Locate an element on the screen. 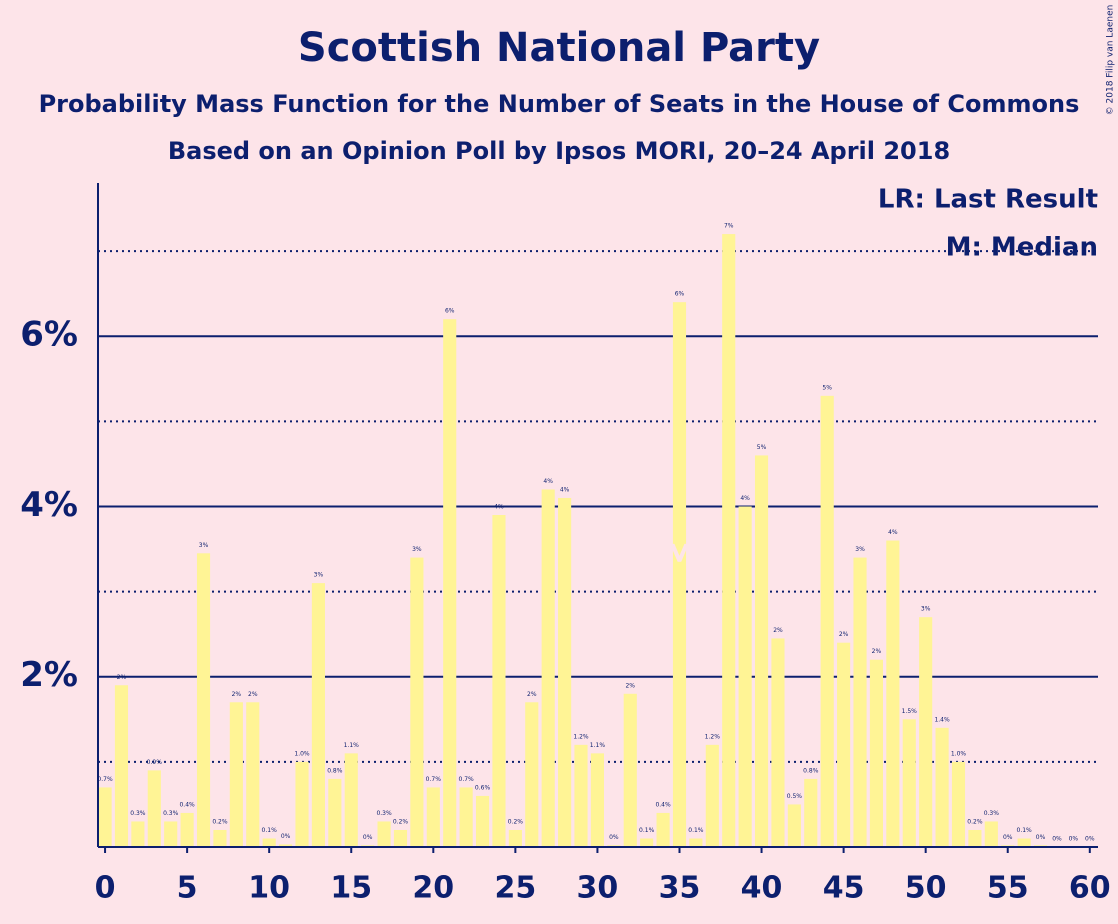 This screenshot has width=1118, height=924. x-tick-label: 55 is located at coordinates (1008, 888).